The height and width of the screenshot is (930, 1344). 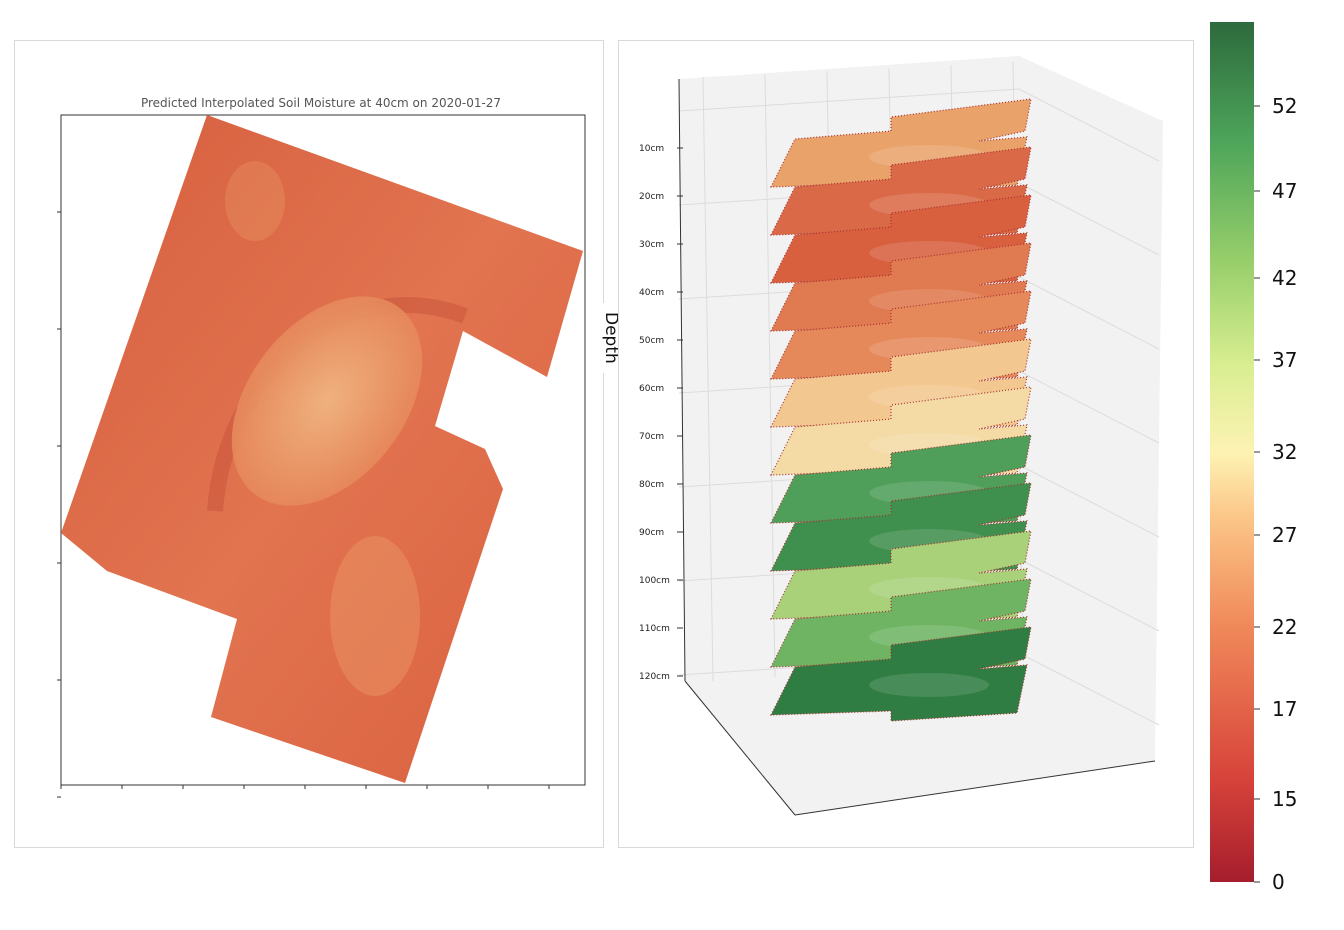 What do you see at coordinates (1284, 278) in the screenshot?
I see `colorbar-tick-label: 42` at bounding box center [1284, 278].